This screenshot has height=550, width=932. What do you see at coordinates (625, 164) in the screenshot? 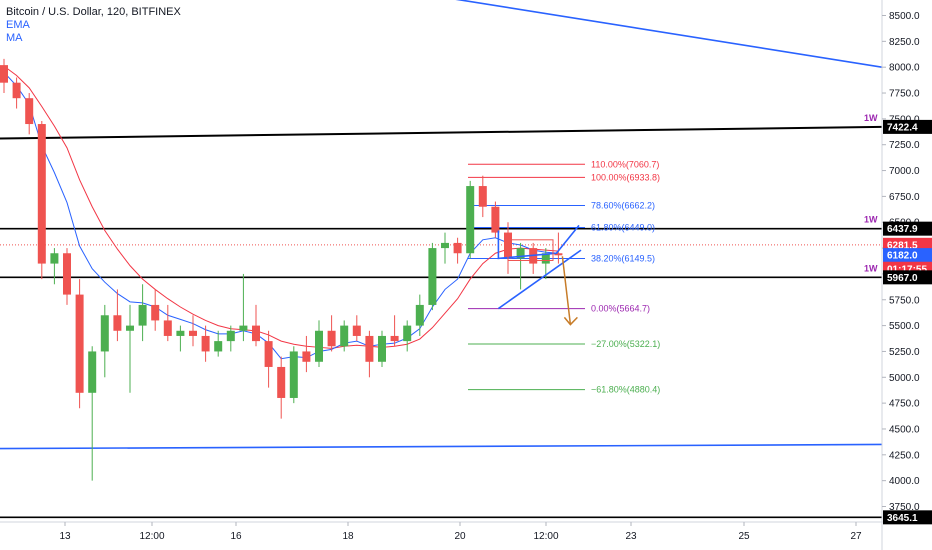
I see `fib-label-0: 110.00%(7060.7)` at bounding box center [625, 164].